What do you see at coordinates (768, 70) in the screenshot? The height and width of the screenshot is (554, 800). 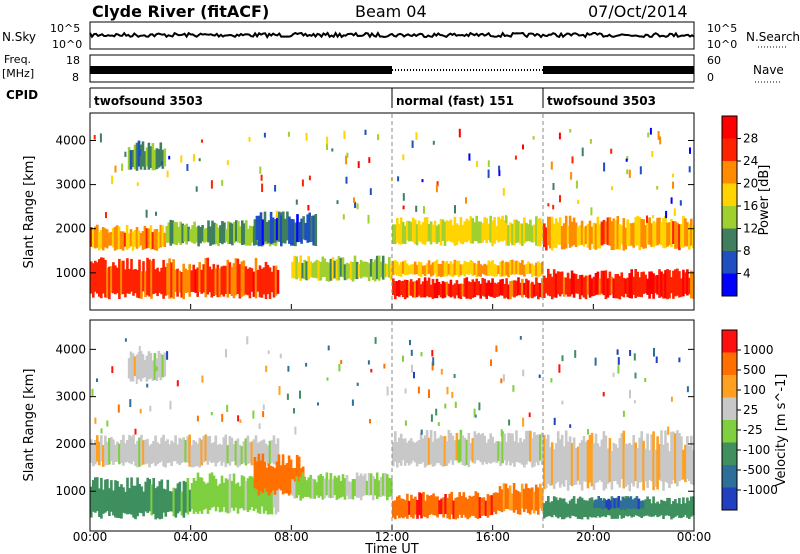 I see `nave-label: Nave` at bounding box center [768, 70].